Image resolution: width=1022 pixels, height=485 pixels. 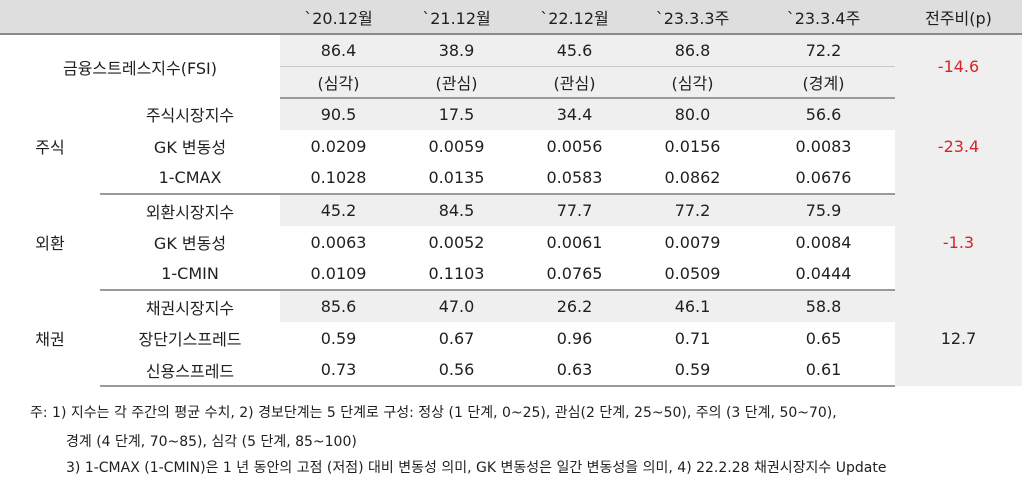 What do you see at coordinates (456, 338) in the screenshot?
I see `cell-value: 0.67` at bounding box center [456, 338].